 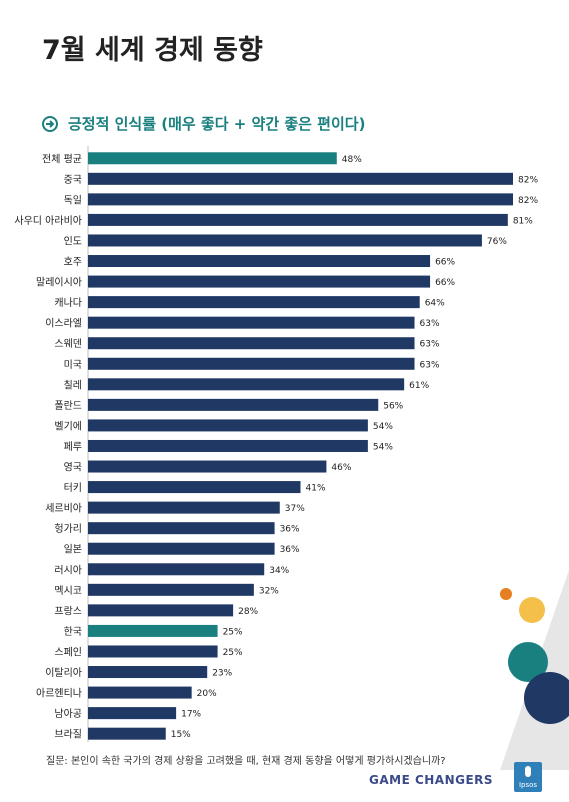 I want to click on subtitle-row: 긍정적 인식률 (매우 좋다 + 약간 좋은 편이다), so click(x=203, y=123).